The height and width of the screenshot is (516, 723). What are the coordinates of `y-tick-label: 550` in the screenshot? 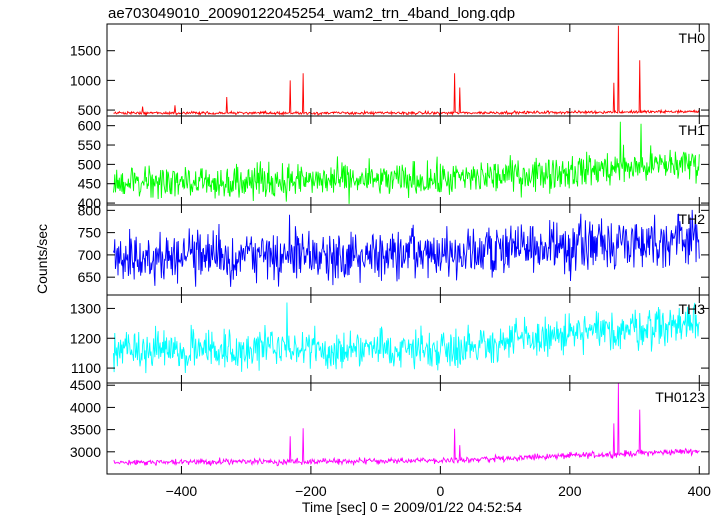 It's located at (90, 145).